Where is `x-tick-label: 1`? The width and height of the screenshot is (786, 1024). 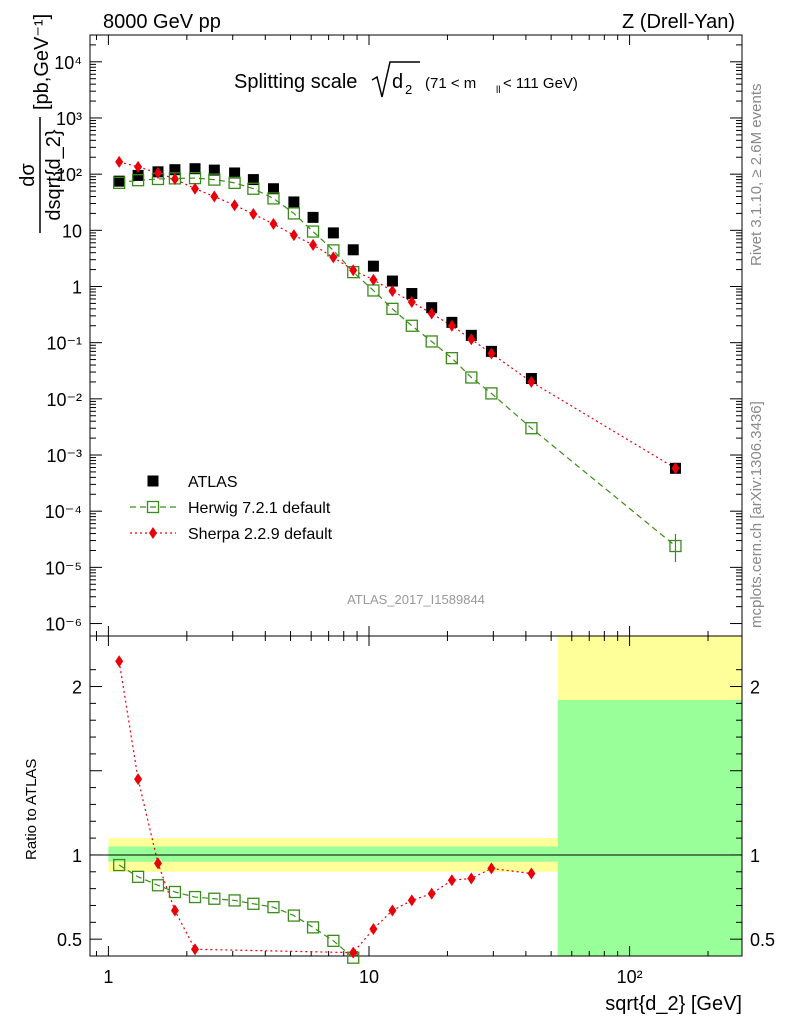 x-tick-label: 1 is located at coordinates (108, 977).